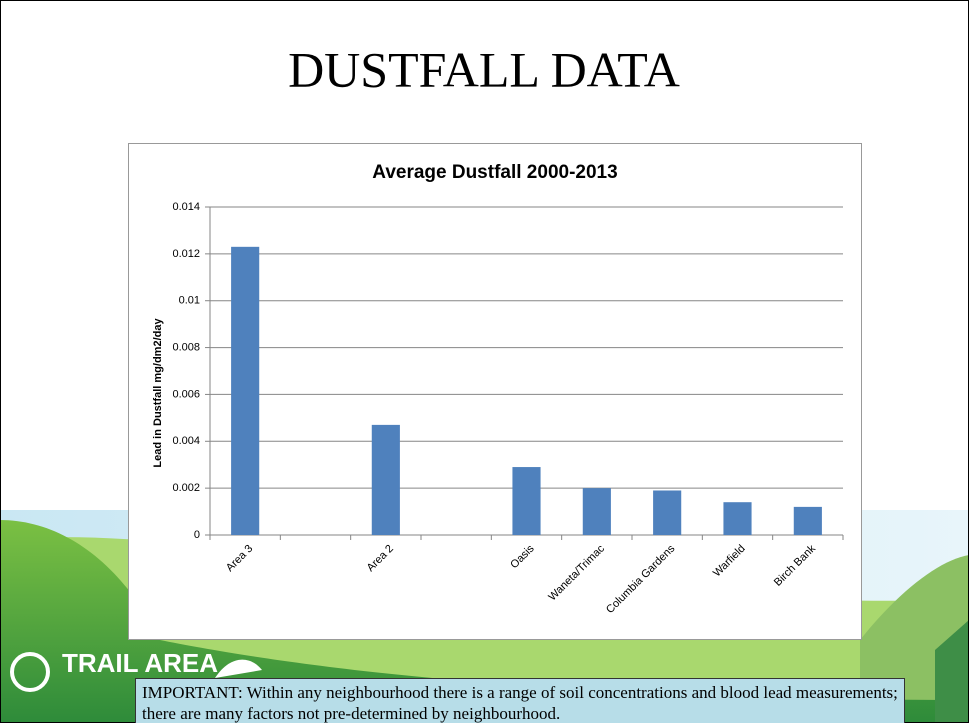 The image size is (969, 723). Describe the element at coordinates (952, 671) in the screenshot. I see `hill-edge` at that location.